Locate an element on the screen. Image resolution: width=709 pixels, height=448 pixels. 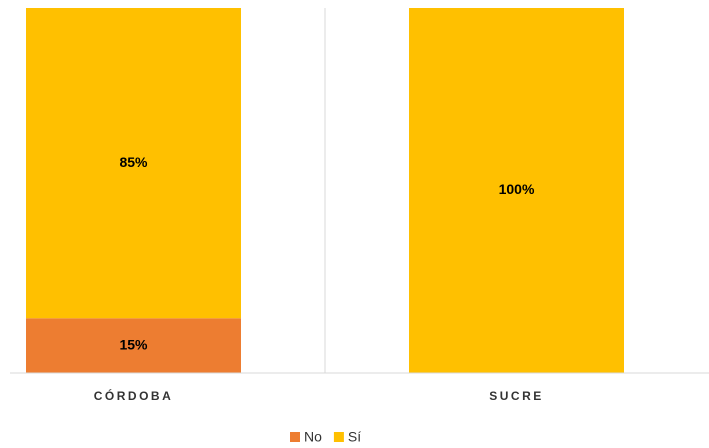
data-label: 85% is located at coordinates (133, 162).